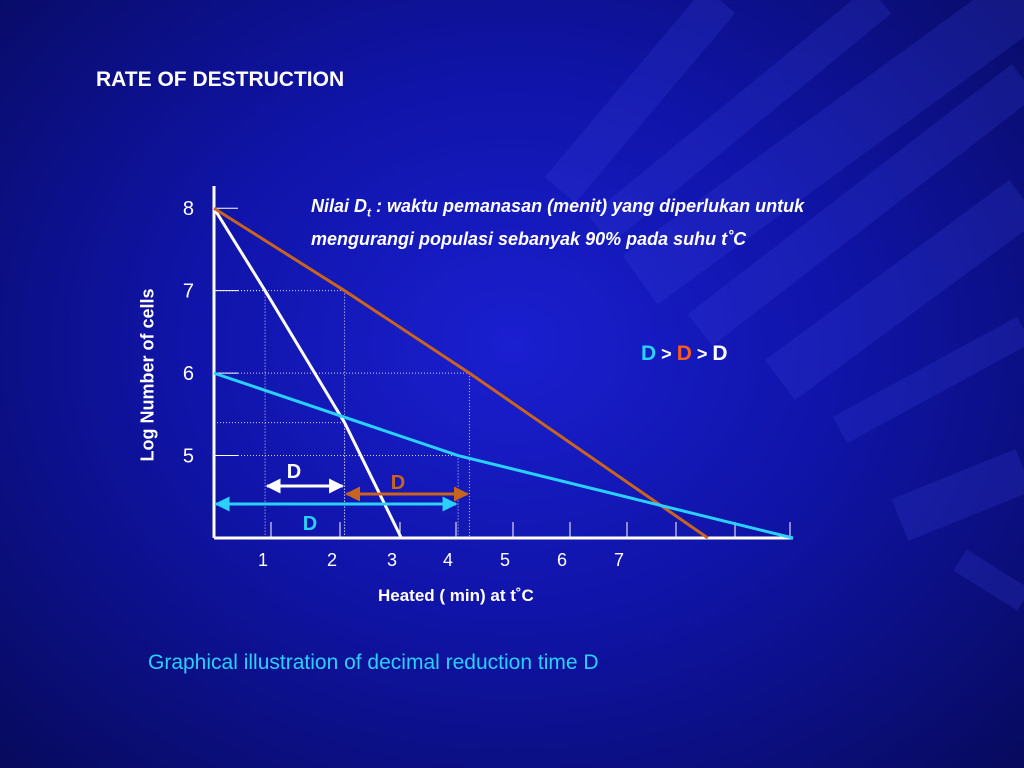 The image size is (1024, 768). I want to click on y-tick-label-3: 5, so click(188, 457).